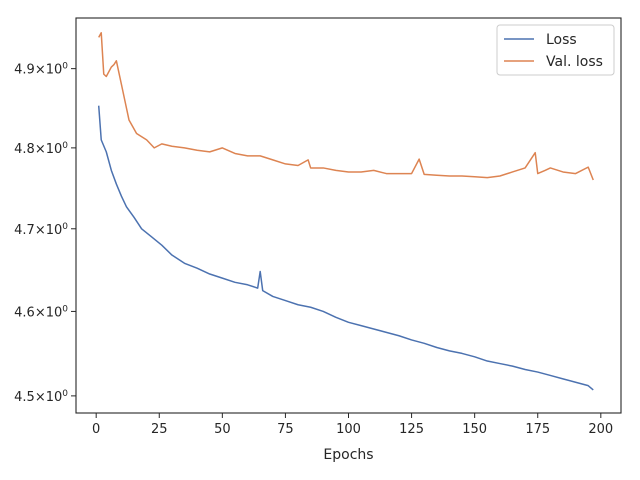 The width and height of the screenshot is (640, 480). Describe the element at coordinates (474, 429) in the screenshot. I see `x-tick-label: 150` at that location.